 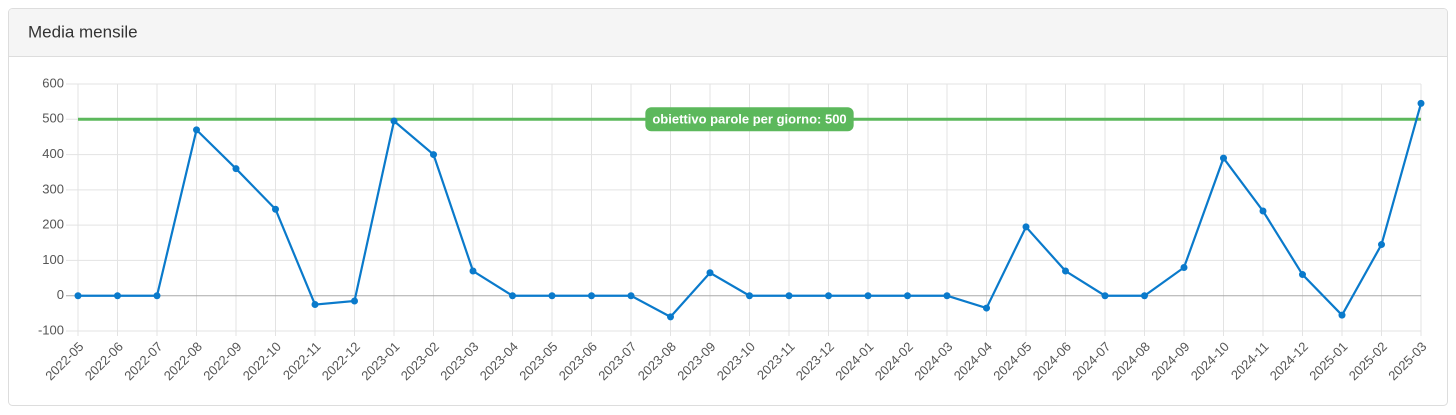 What do you see at coordinates (53, 82) in the screenshot?
I see `y-tick-label: 600` at bounding box center [53, 82].